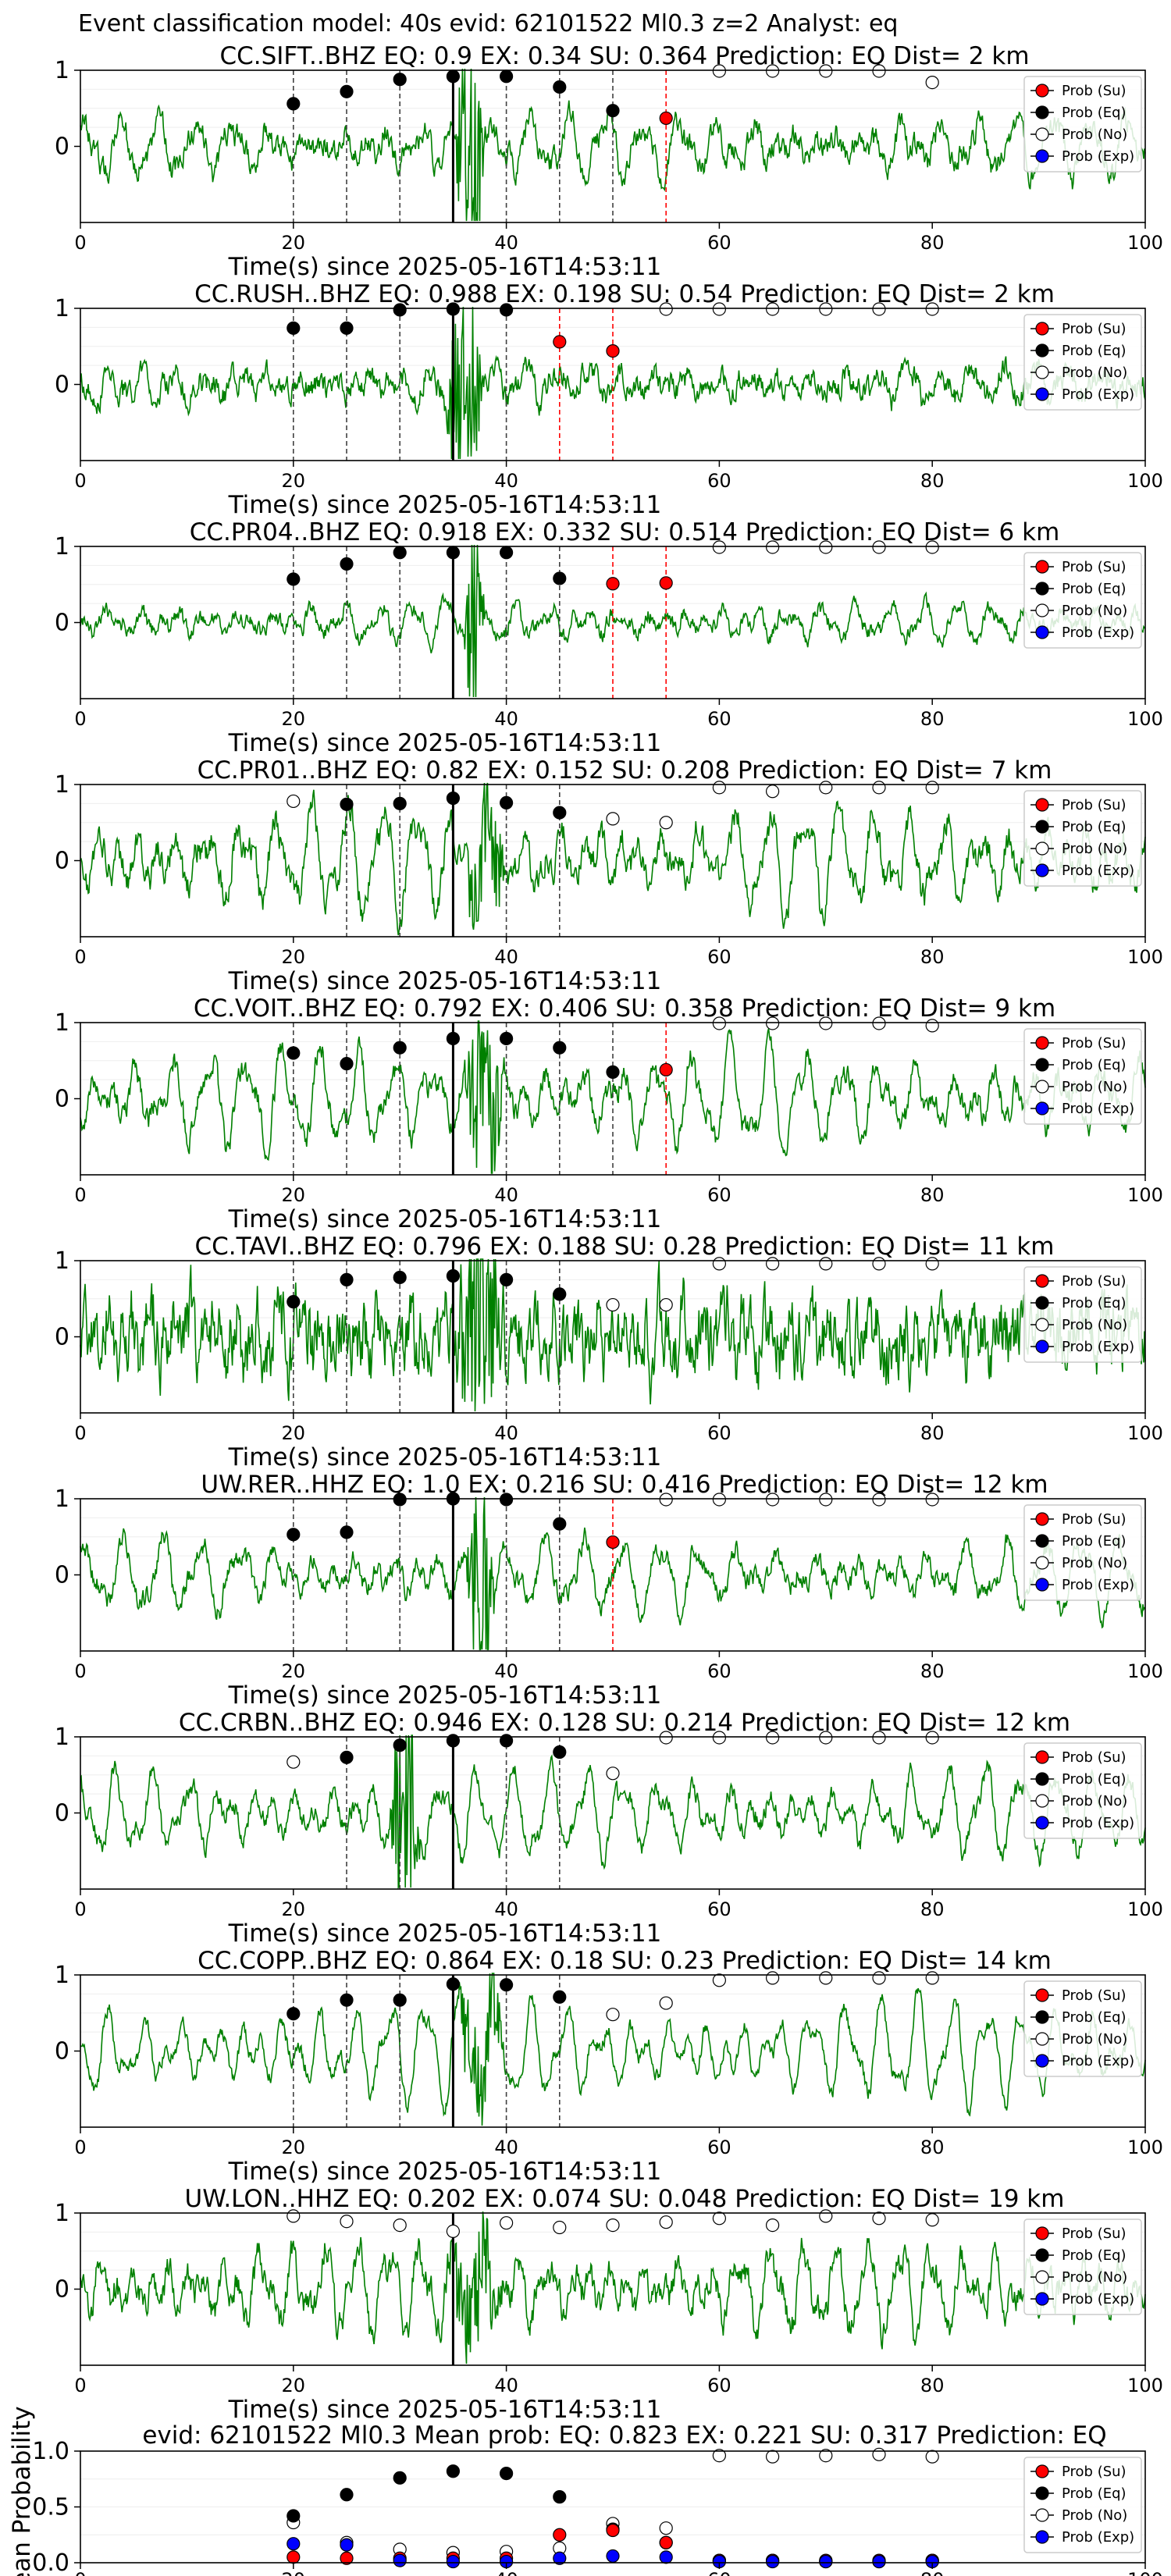 The image size is (1171, 2576). I want to click on mean-x-tick-label-0: 0, so click(80, 2572).